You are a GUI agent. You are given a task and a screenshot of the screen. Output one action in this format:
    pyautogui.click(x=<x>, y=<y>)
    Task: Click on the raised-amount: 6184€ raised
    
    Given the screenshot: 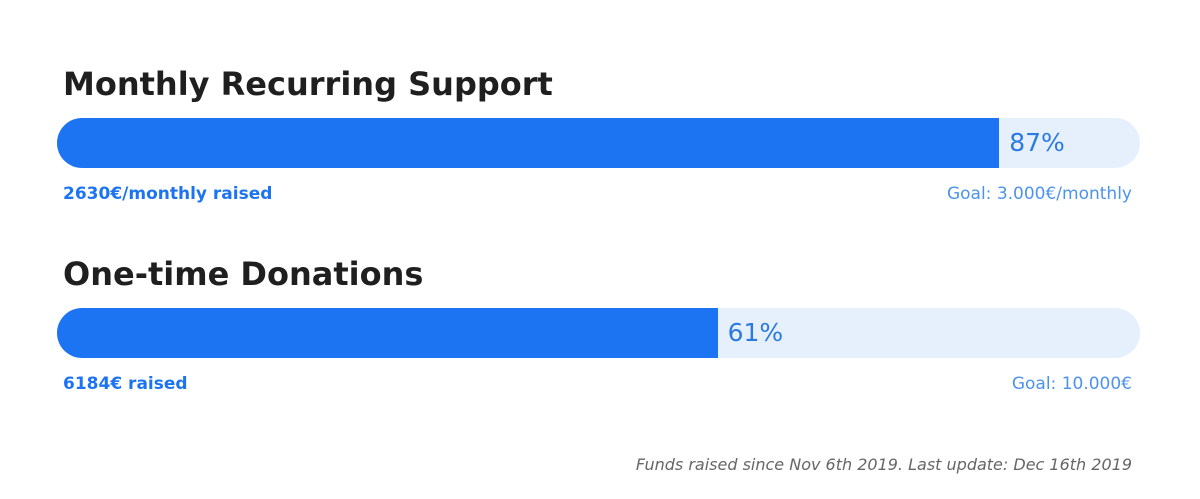 What is the action you would take?
    pyautogui.click(x=125, y=384)
    